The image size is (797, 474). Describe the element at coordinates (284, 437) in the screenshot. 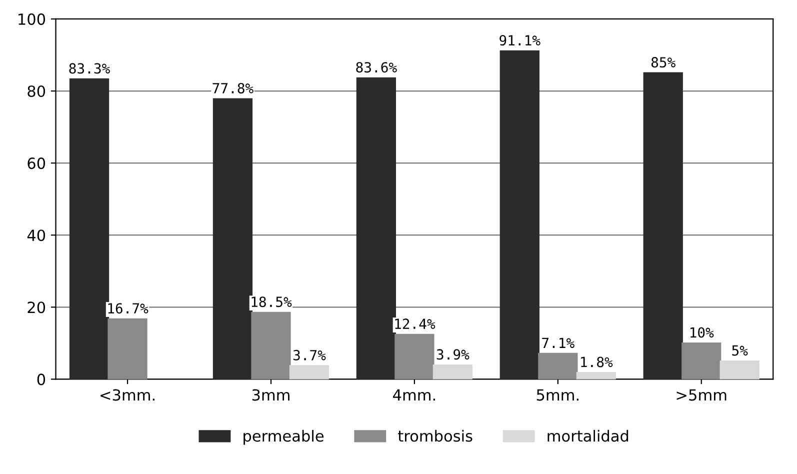

I see `legend-label: permeable` at that location.